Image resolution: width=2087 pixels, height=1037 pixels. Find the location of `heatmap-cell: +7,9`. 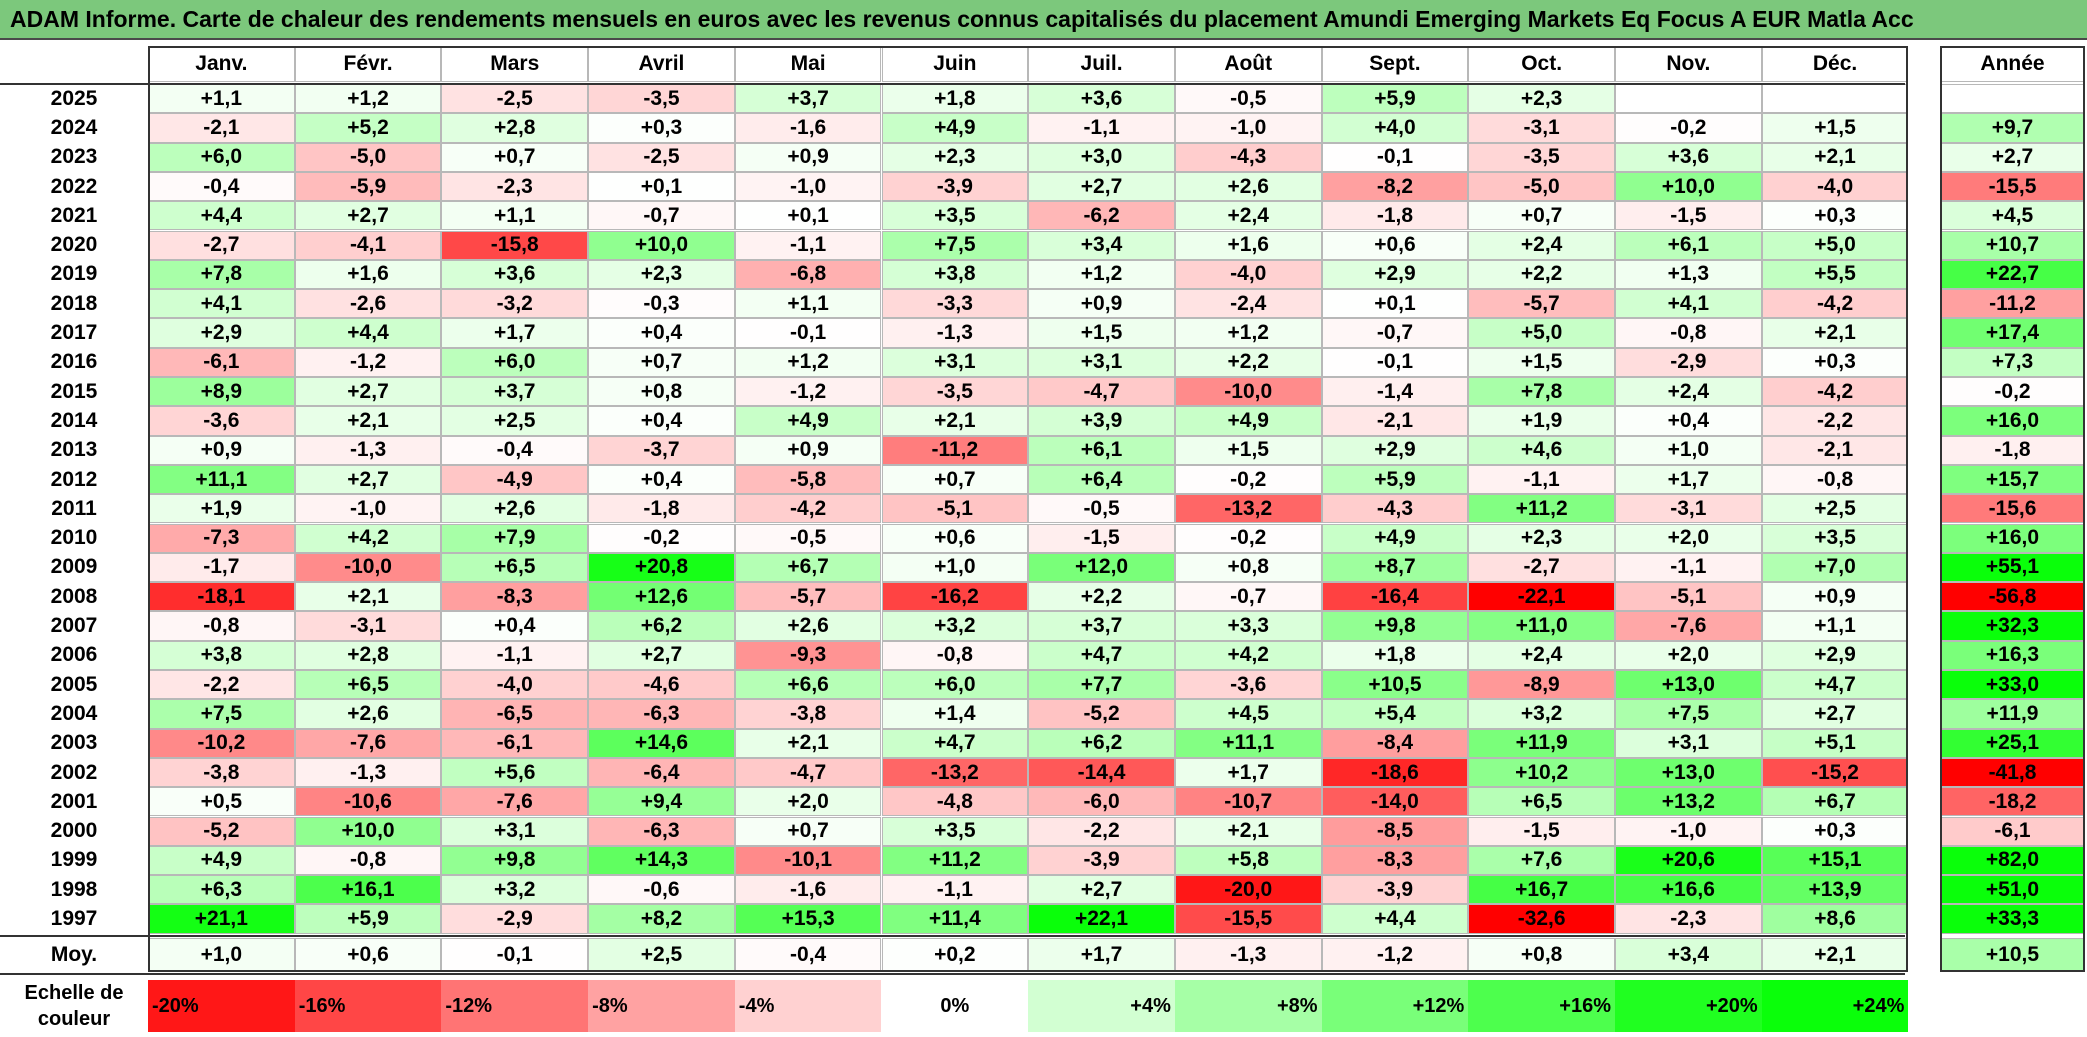

heatmap-cell: +7,9 is located at coordinates (515, 538).